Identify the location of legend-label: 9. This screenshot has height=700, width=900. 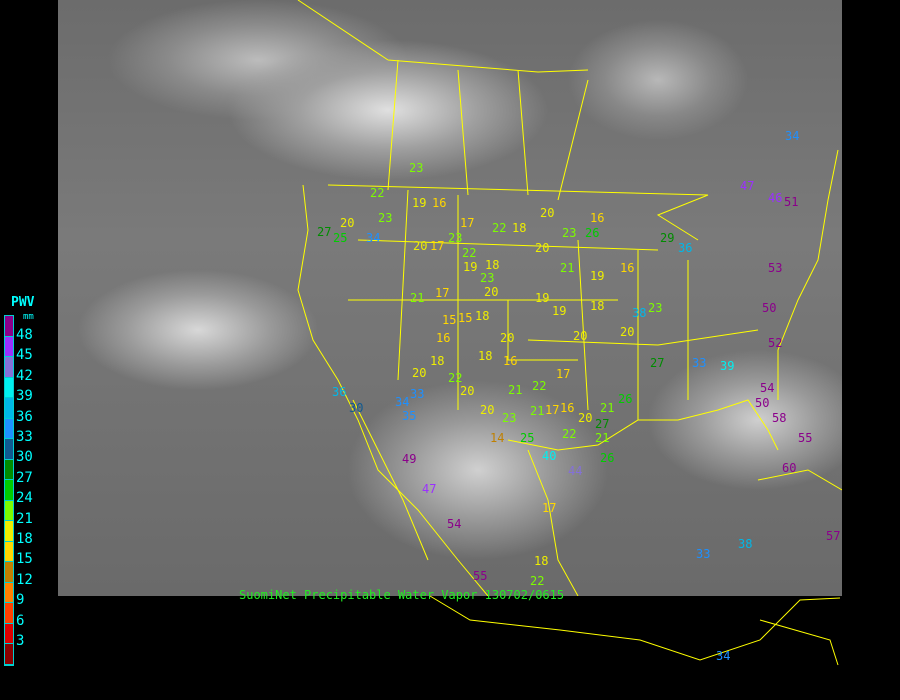
(20, 600).